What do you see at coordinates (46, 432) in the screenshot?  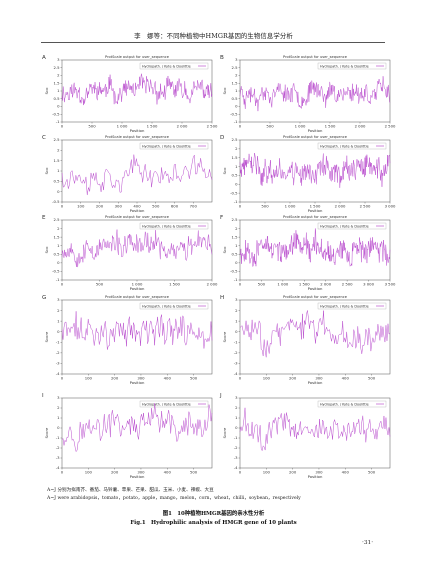 I see `y-axis-label: Score` at bounding box center [46, 432].